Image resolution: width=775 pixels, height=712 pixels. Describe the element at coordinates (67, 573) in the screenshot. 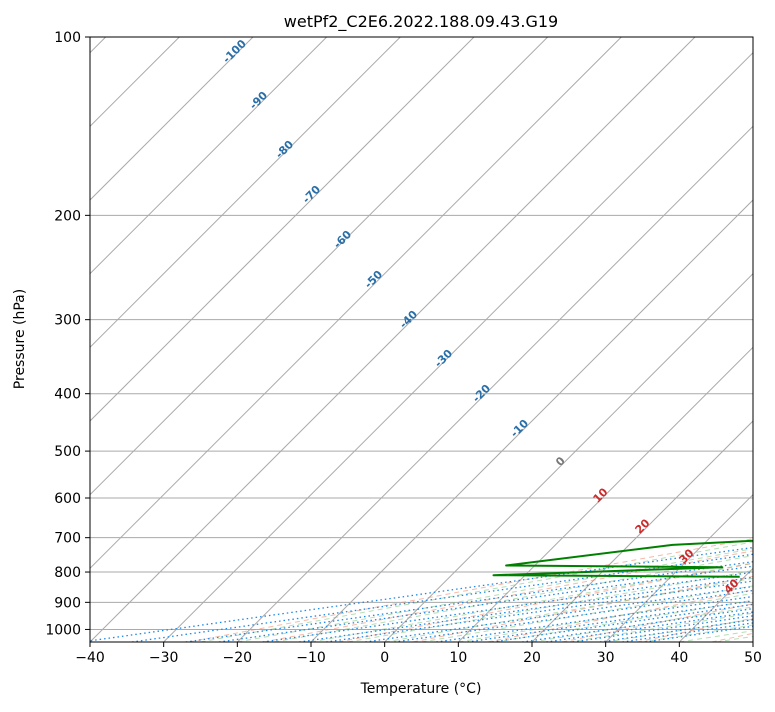

I see `y-tick-label: 800` at that location.